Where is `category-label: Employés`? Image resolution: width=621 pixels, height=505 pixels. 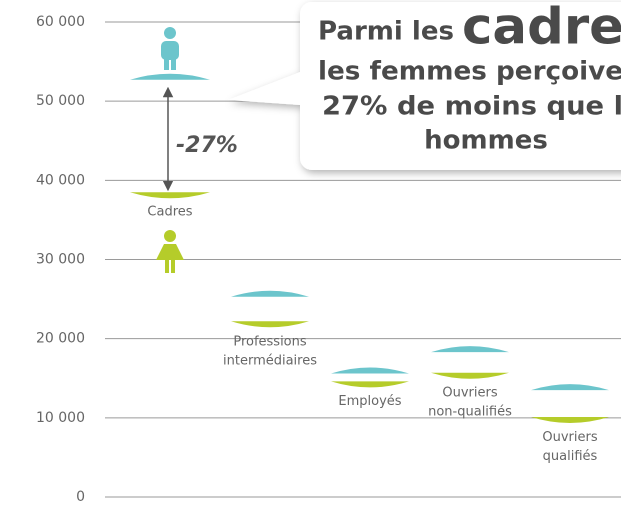
category-label: Employés is located at coordinates (369, 401).